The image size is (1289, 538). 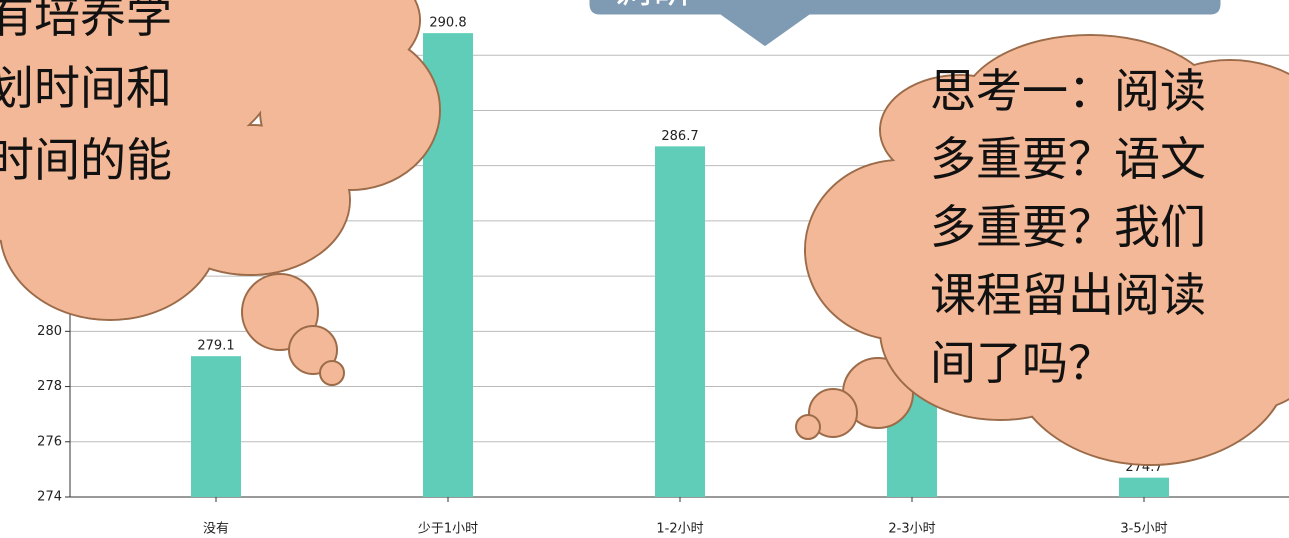 I want to click on annotation-line: 时间的能, so click(x=86, y=160).